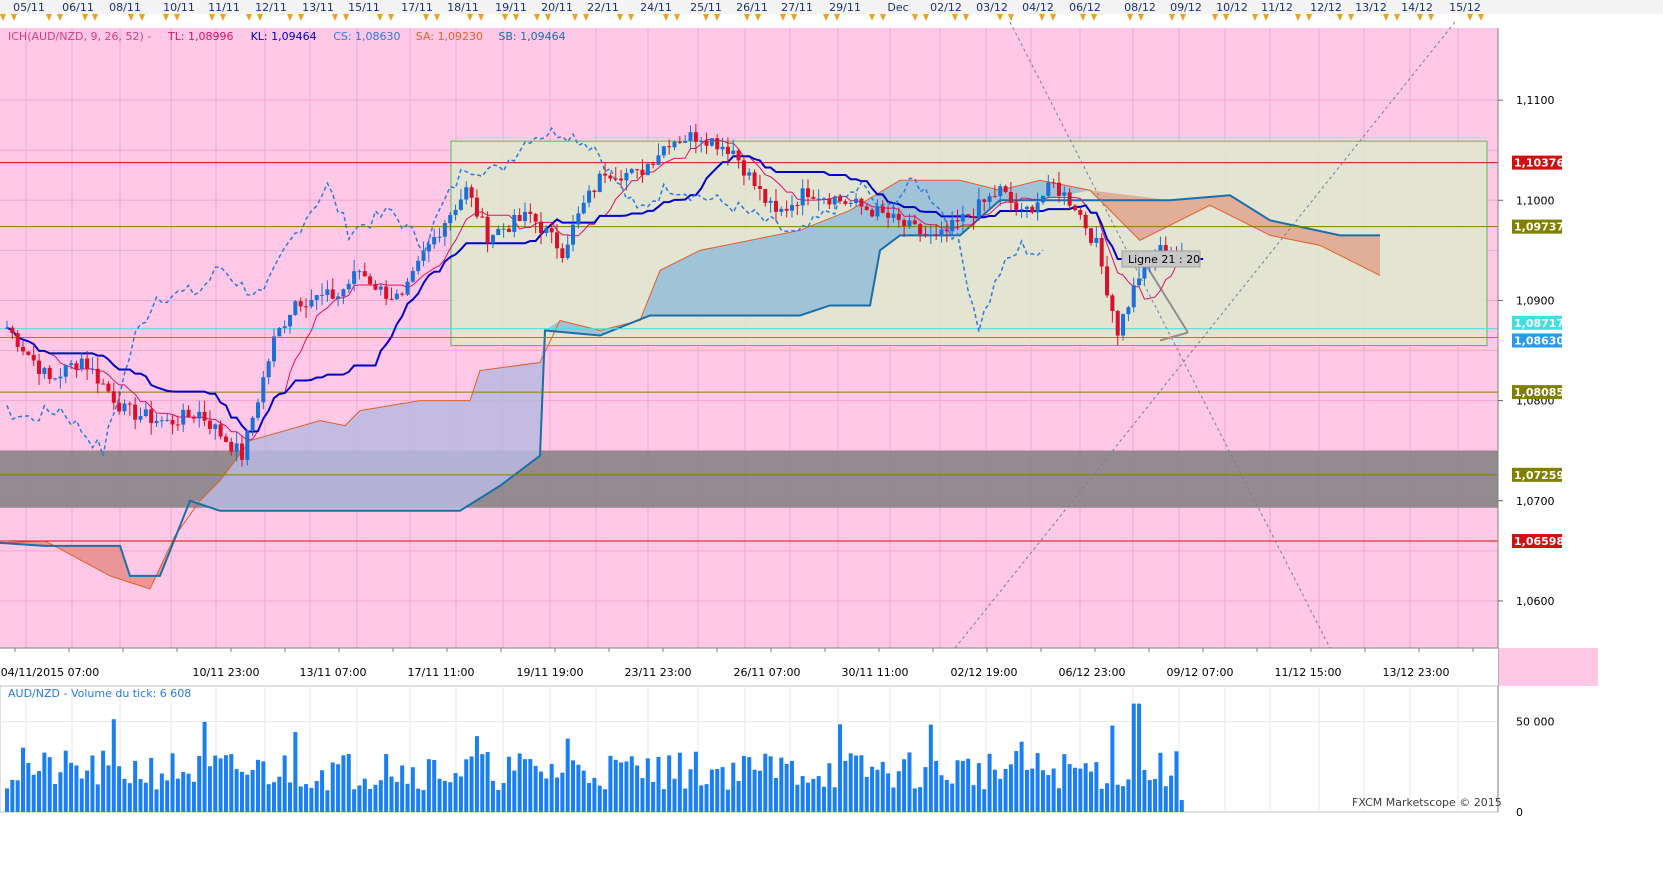 This screenshot has width=1663, height=875. Describe the element at coordinates (1537, 392) in the screenshot. I see `price-level-tag` at that location.